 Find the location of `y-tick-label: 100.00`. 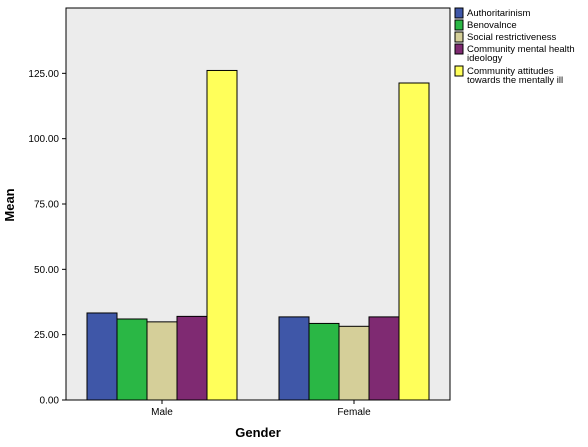

y-tick-label: 100.00 is located at coordinates (43, 139).